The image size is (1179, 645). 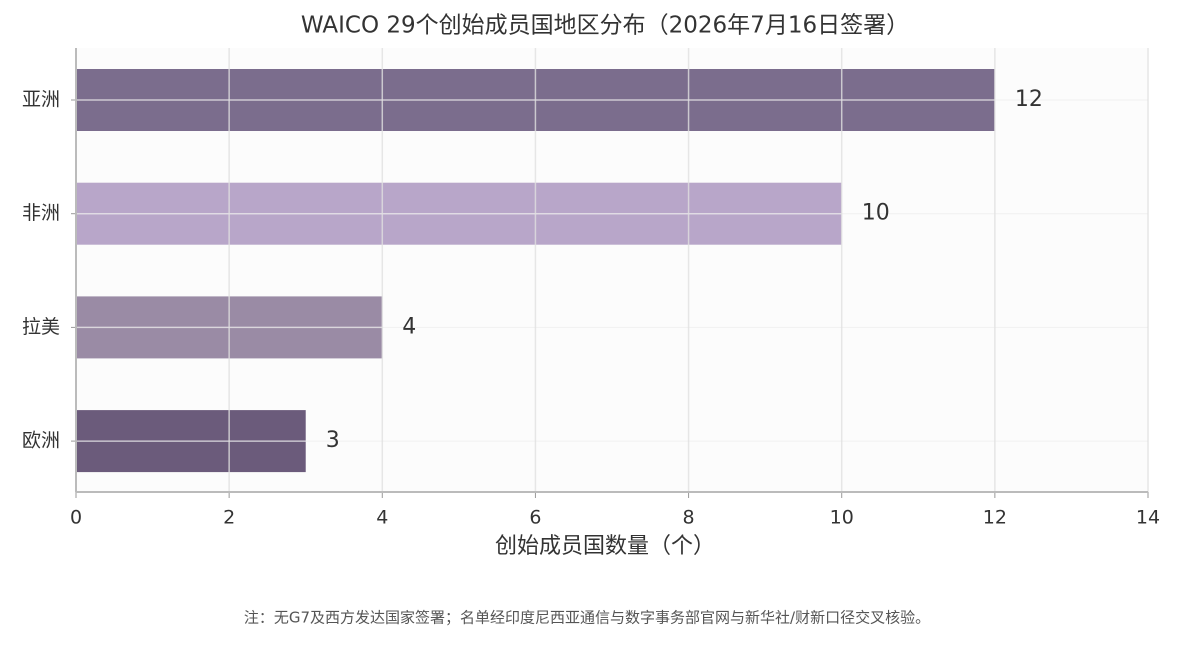 What do you see at coordinates (605, 546) in the screenshot?
I see `x-axis-label: 创始成员国数量（个）` at bounding box center [605, 546].